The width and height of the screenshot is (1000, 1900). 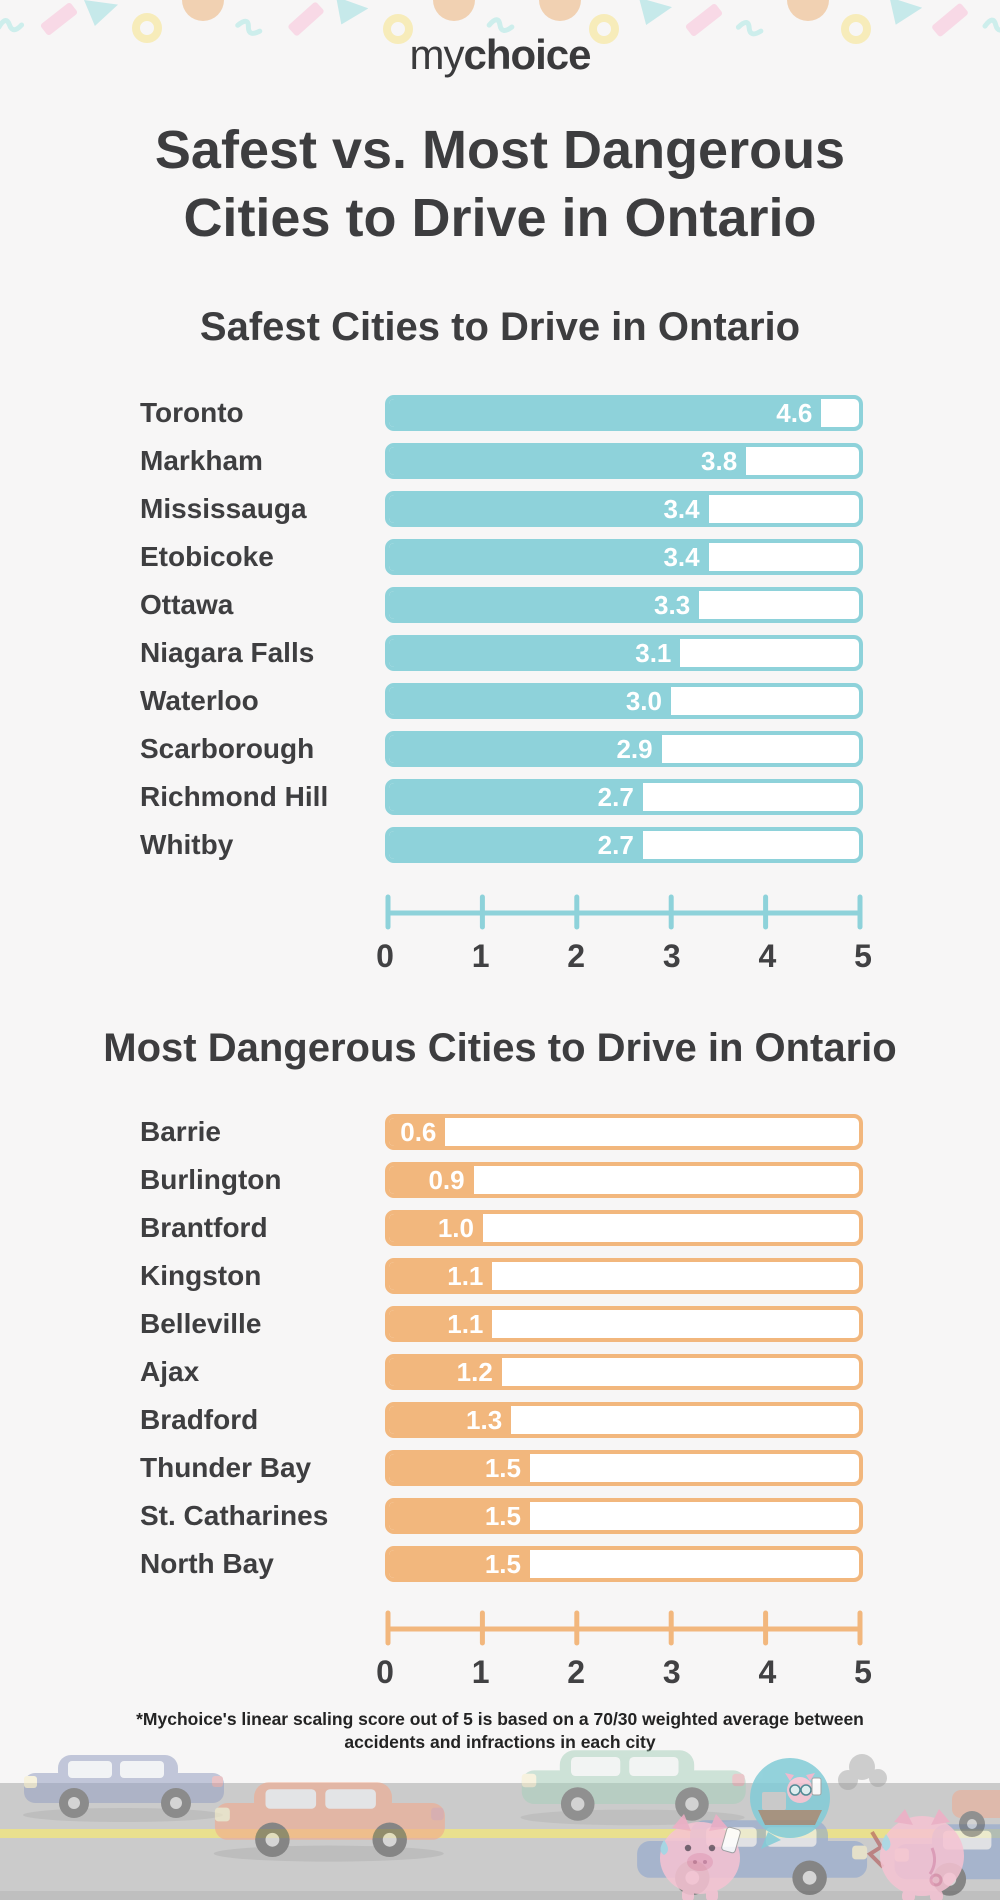 What do you see at coordinates (227, 748) in the screenshot?
I see `city-label: Scarborough` at bounding box center [227, 748].